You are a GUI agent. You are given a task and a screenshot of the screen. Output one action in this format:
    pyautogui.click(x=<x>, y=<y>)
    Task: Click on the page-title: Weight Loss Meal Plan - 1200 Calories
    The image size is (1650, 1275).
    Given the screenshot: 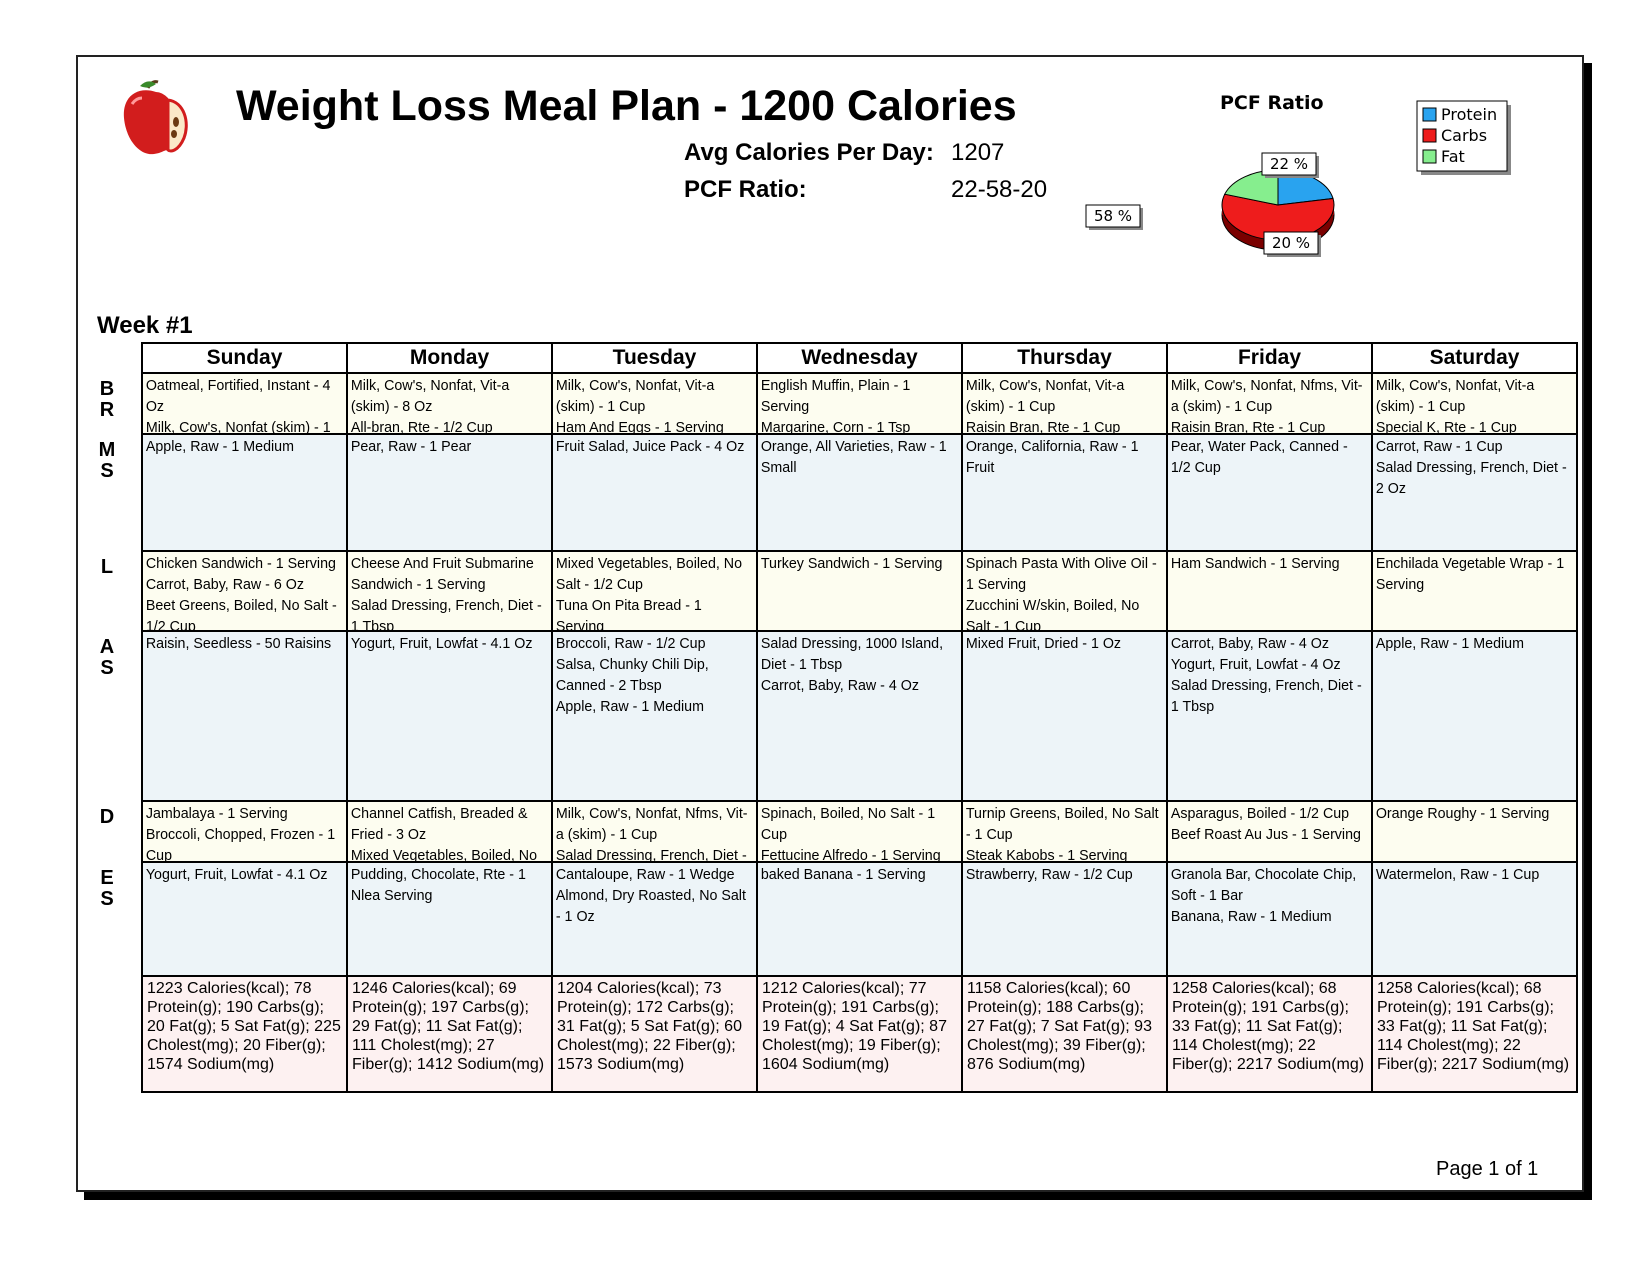 What is the action you would take?
    pyautogui.click(x=626, y=106)
    